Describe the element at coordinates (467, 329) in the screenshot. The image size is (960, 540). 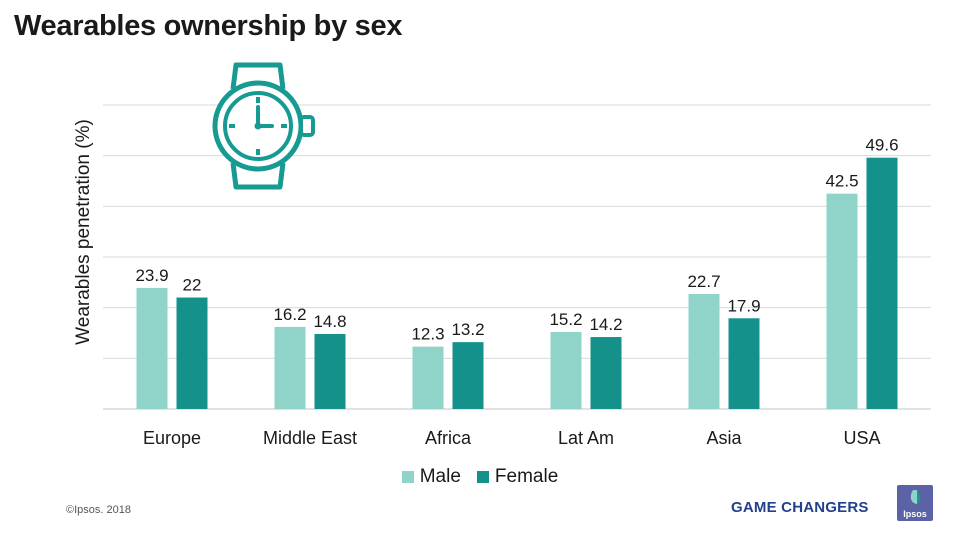
I see `data-label: 13.2` at that location.